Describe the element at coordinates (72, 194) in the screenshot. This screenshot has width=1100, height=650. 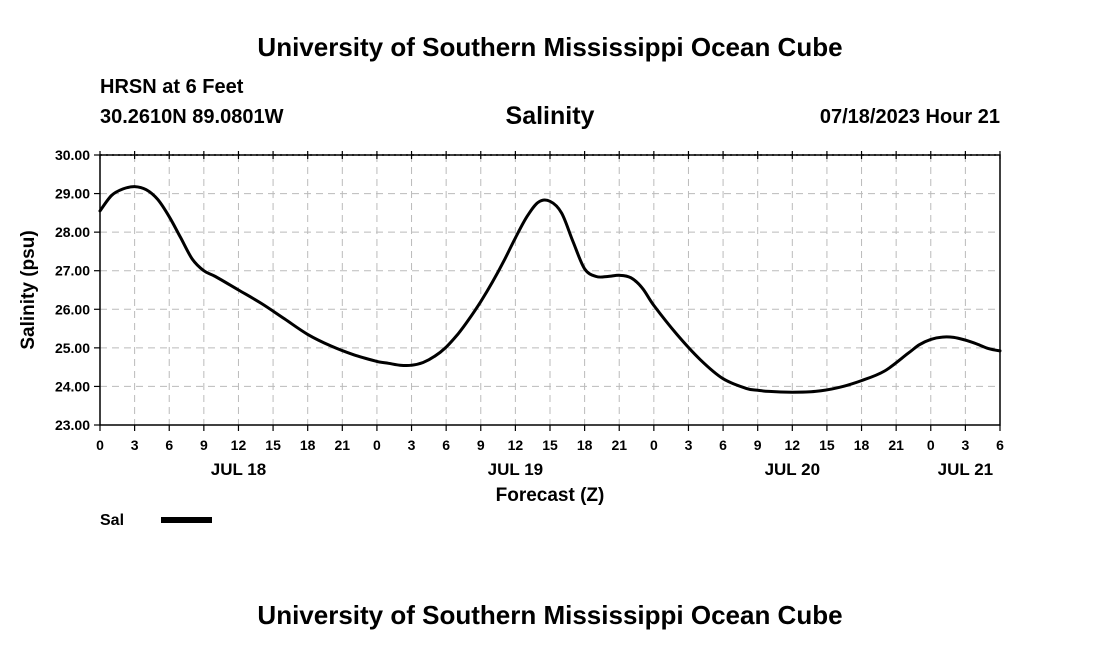
I see `y-tick-label: 29.00` at that location.